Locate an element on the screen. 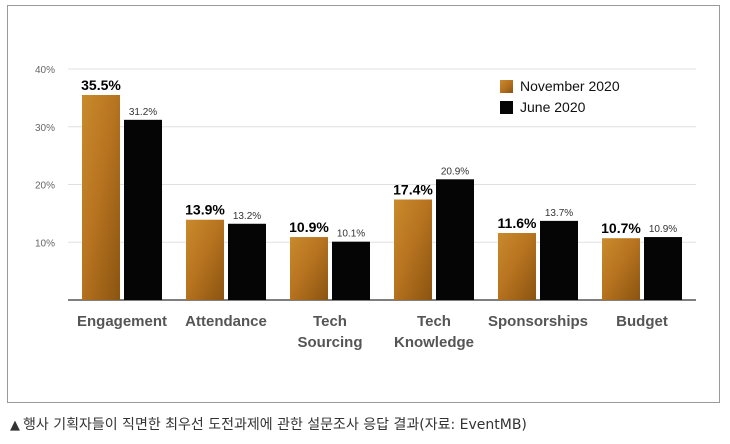  y-tick-label: 40% is located at coordinates (45, 70).